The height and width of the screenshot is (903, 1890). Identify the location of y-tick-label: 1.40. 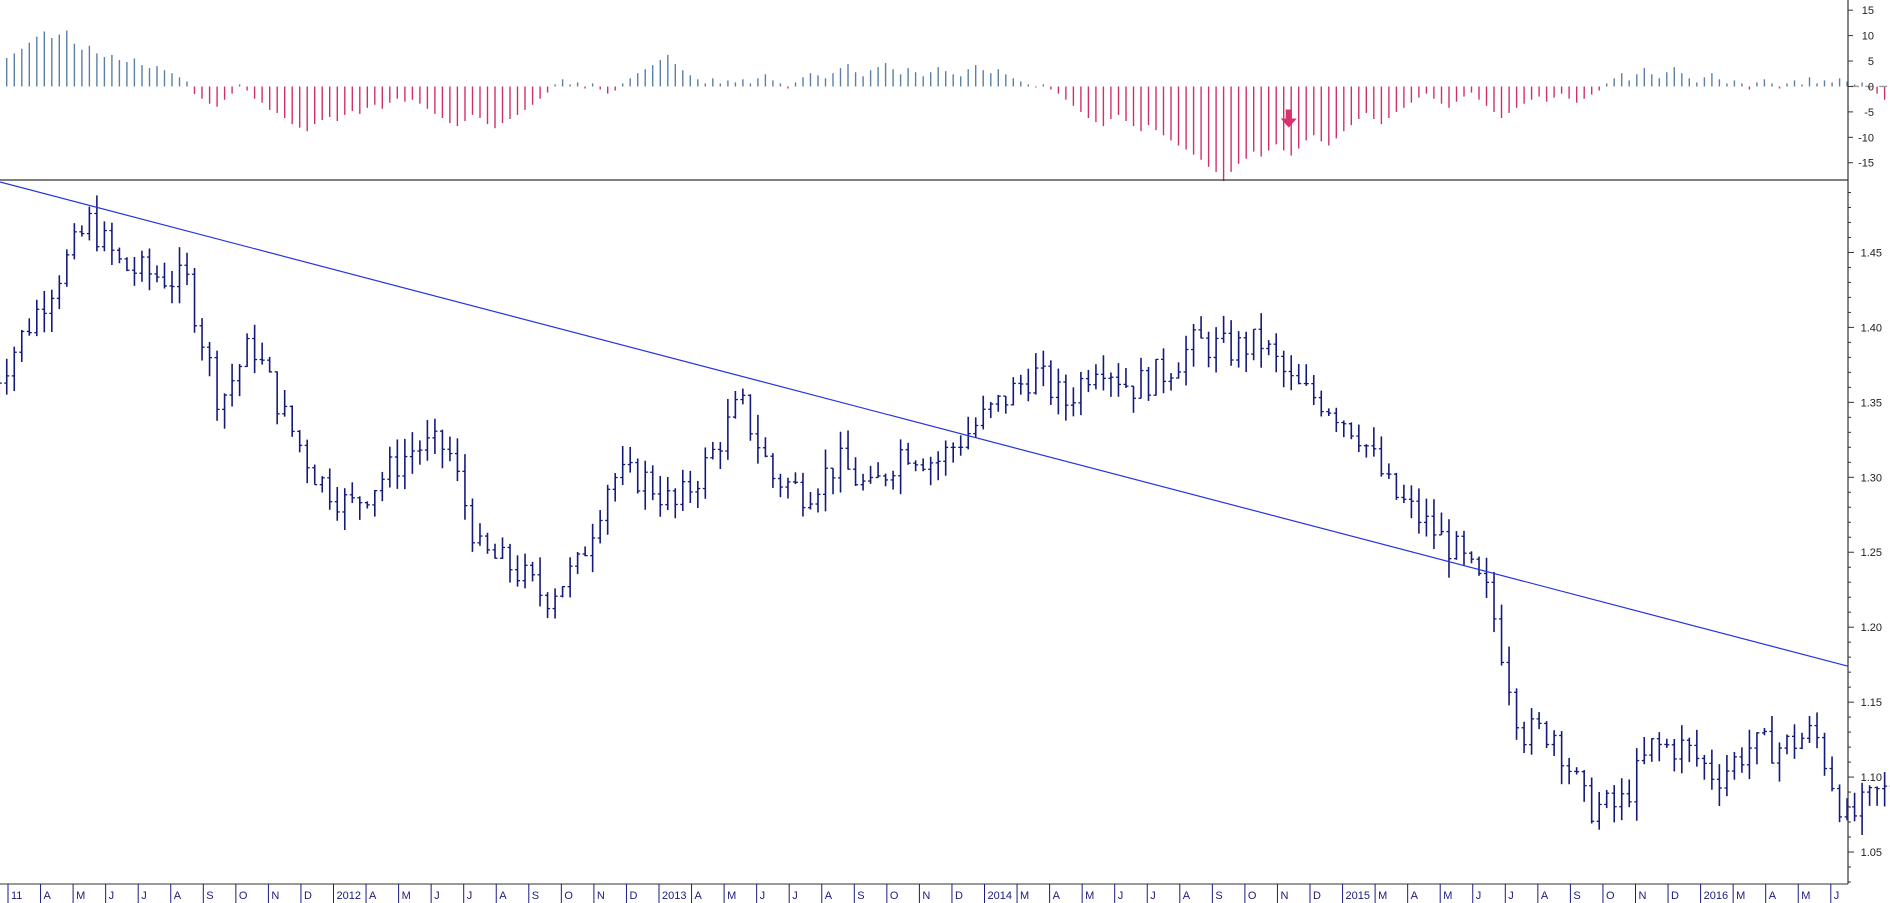
(1871, 328).